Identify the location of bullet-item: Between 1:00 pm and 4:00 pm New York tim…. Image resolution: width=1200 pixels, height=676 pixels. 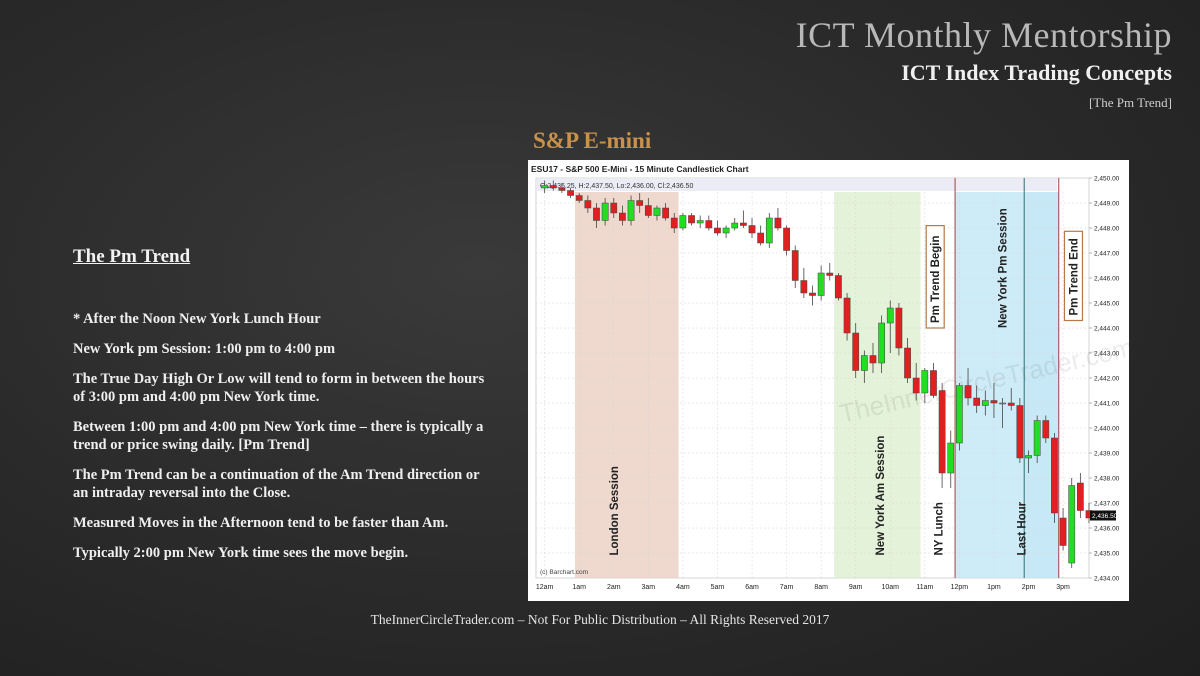
(278, 436).